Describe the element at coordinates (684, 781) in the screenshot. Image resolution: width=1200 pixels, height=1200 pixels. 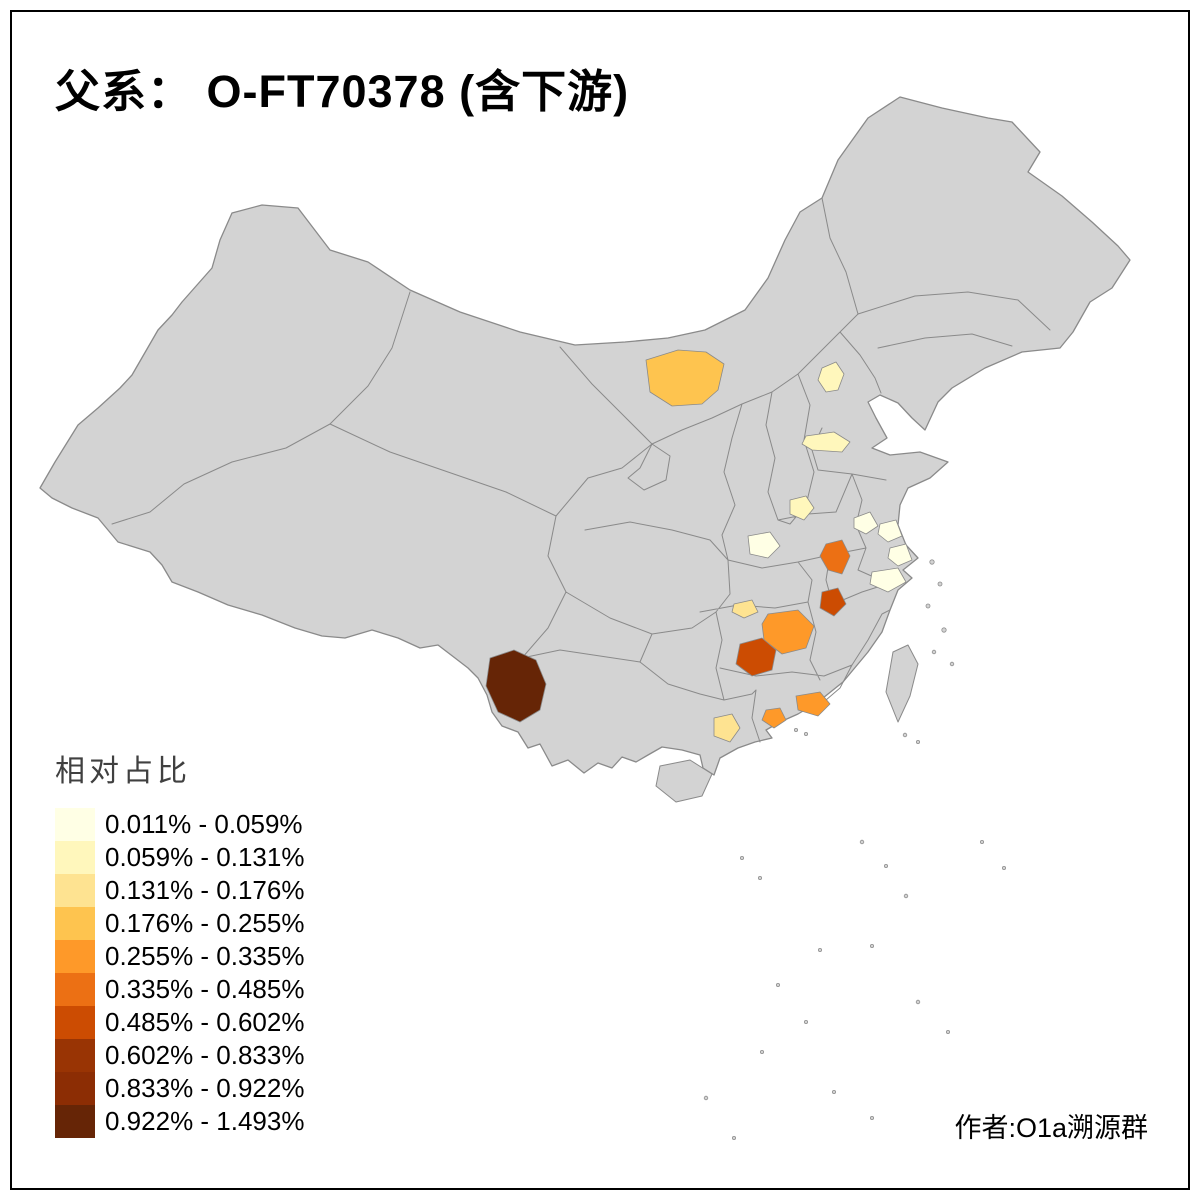
I see `hainan-island` at that location.